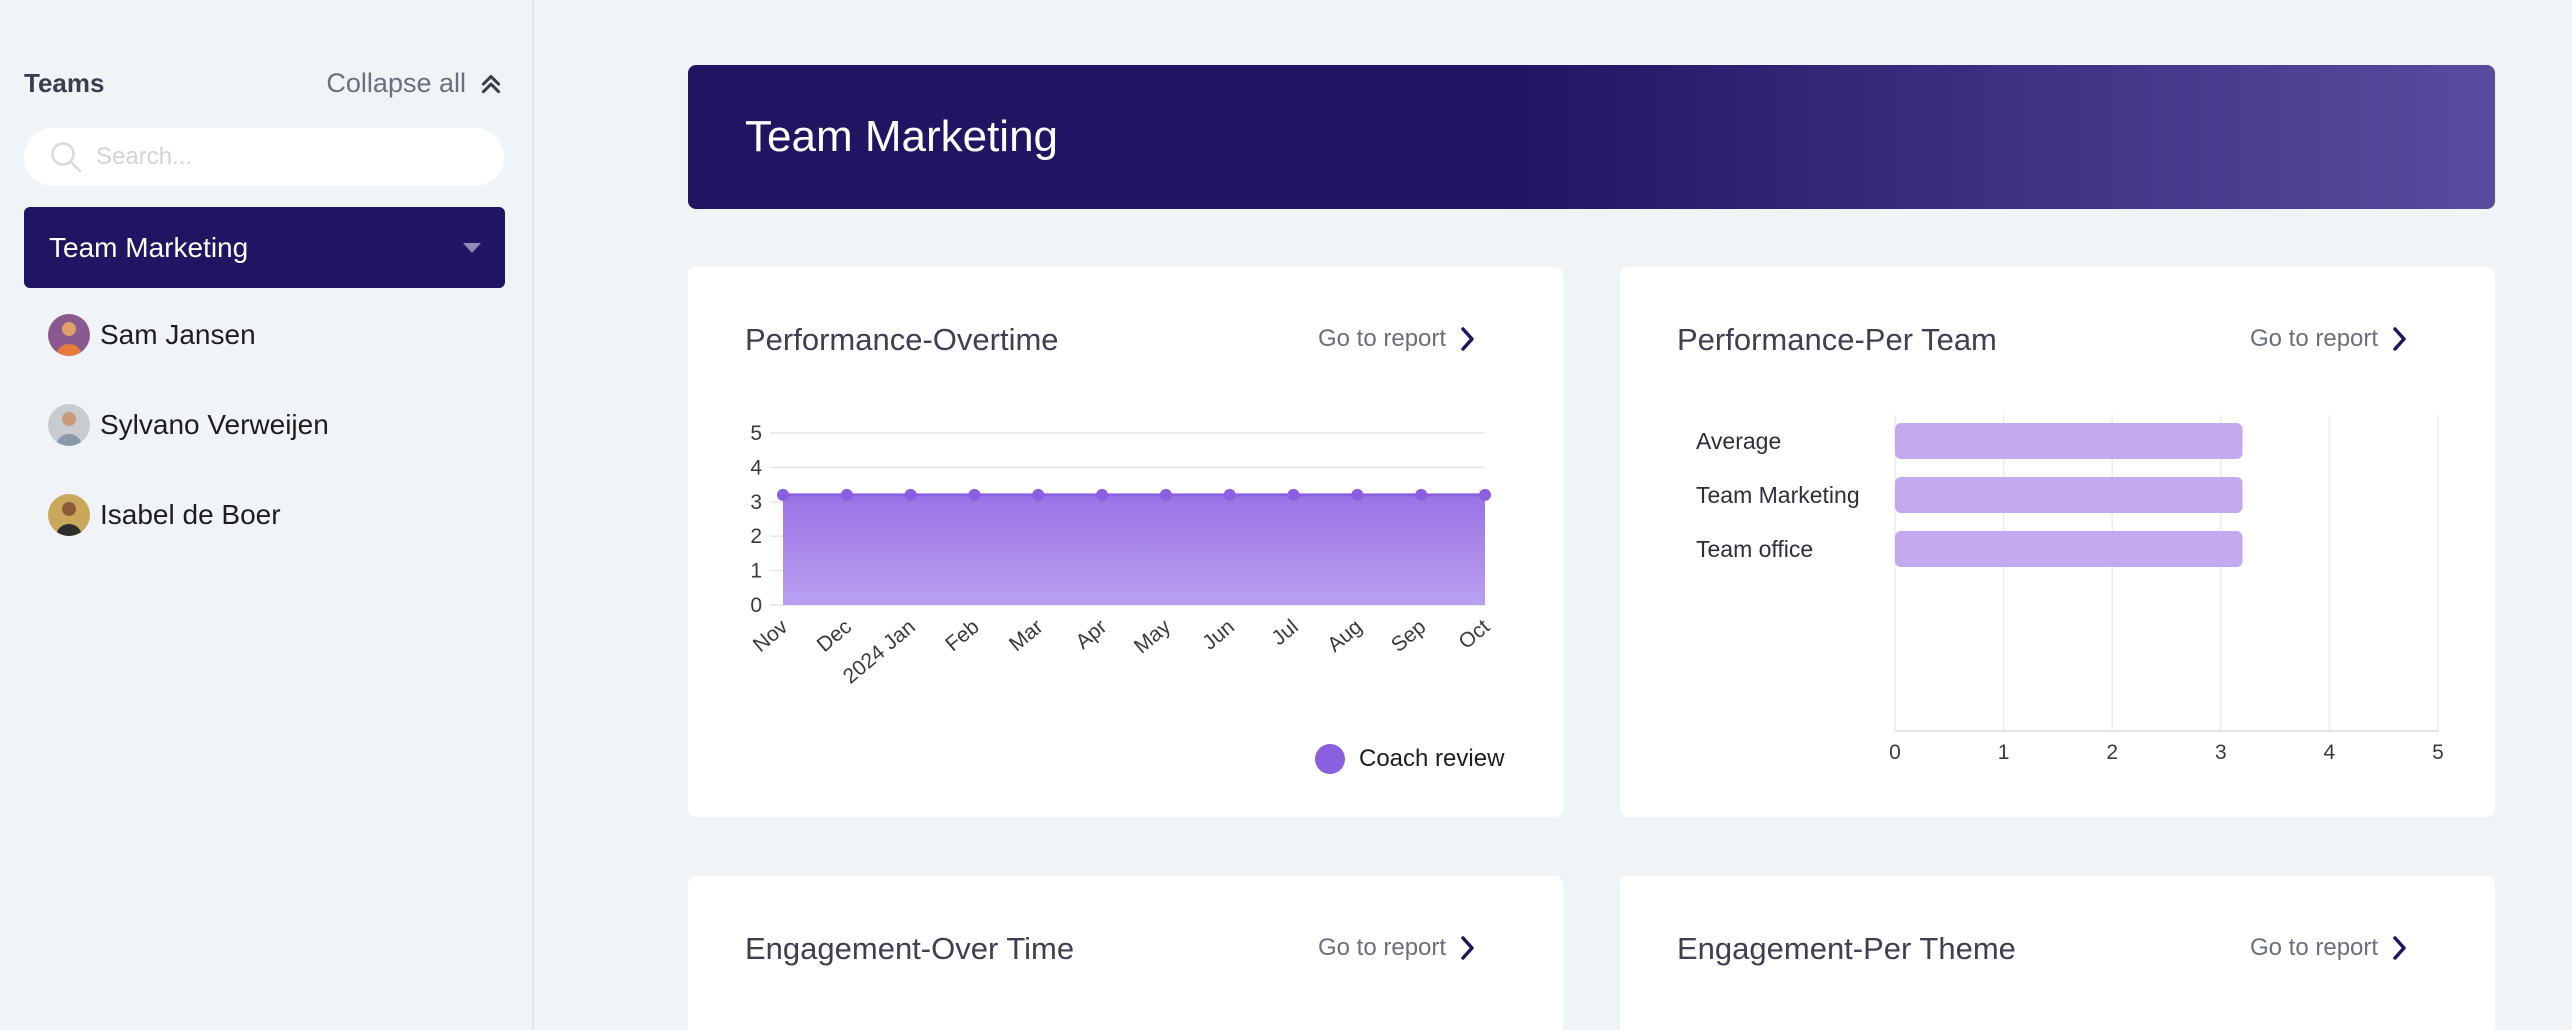  I want to click on search-input, so click(286, 157).